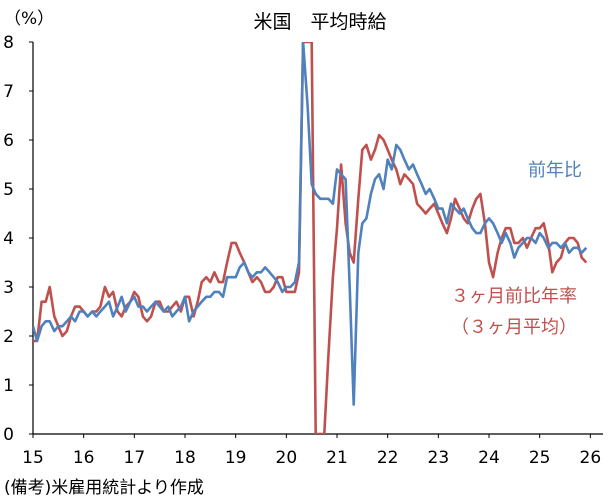 Image resolution: width=612 pixels, height=499 pixels. Describe the element at coordinates (8, 92) in the screenshot. I see `y-tick-label: 7` at that location.